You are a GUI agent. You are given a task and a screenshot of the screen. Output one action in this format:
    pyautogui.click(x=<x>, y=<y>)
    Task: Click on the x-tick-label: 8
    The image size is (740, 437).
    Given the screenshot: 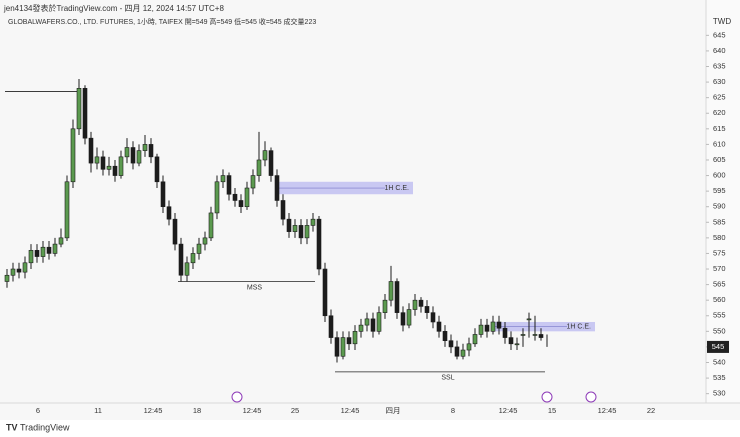 What is the action you would take?
    pyautogui.click(x=453, y=410)
    